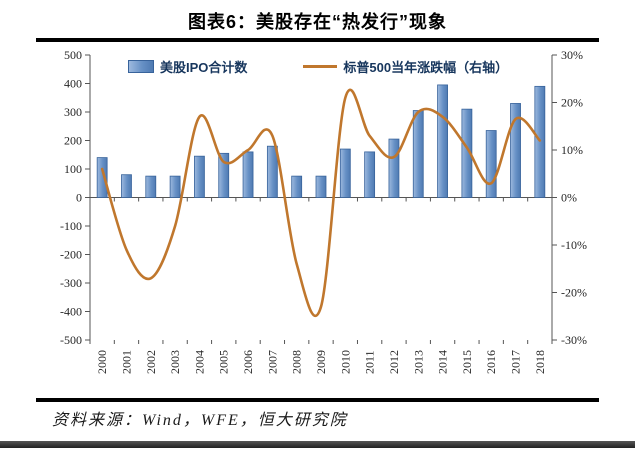  Describe the element at coordinates (418, 362) in the screenshot. I see `x-axis-year-label: 2013` at that location.